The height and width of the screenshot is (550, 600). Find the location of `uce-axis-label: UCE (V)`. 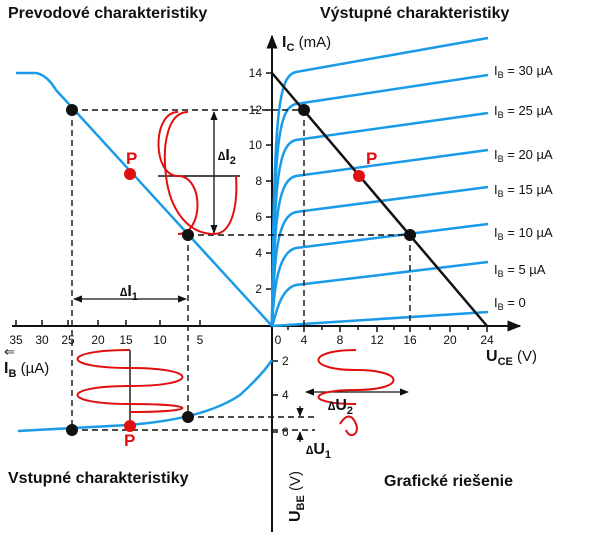

uce-axis-label: UCE (V) is located at coordinates (511, 358).